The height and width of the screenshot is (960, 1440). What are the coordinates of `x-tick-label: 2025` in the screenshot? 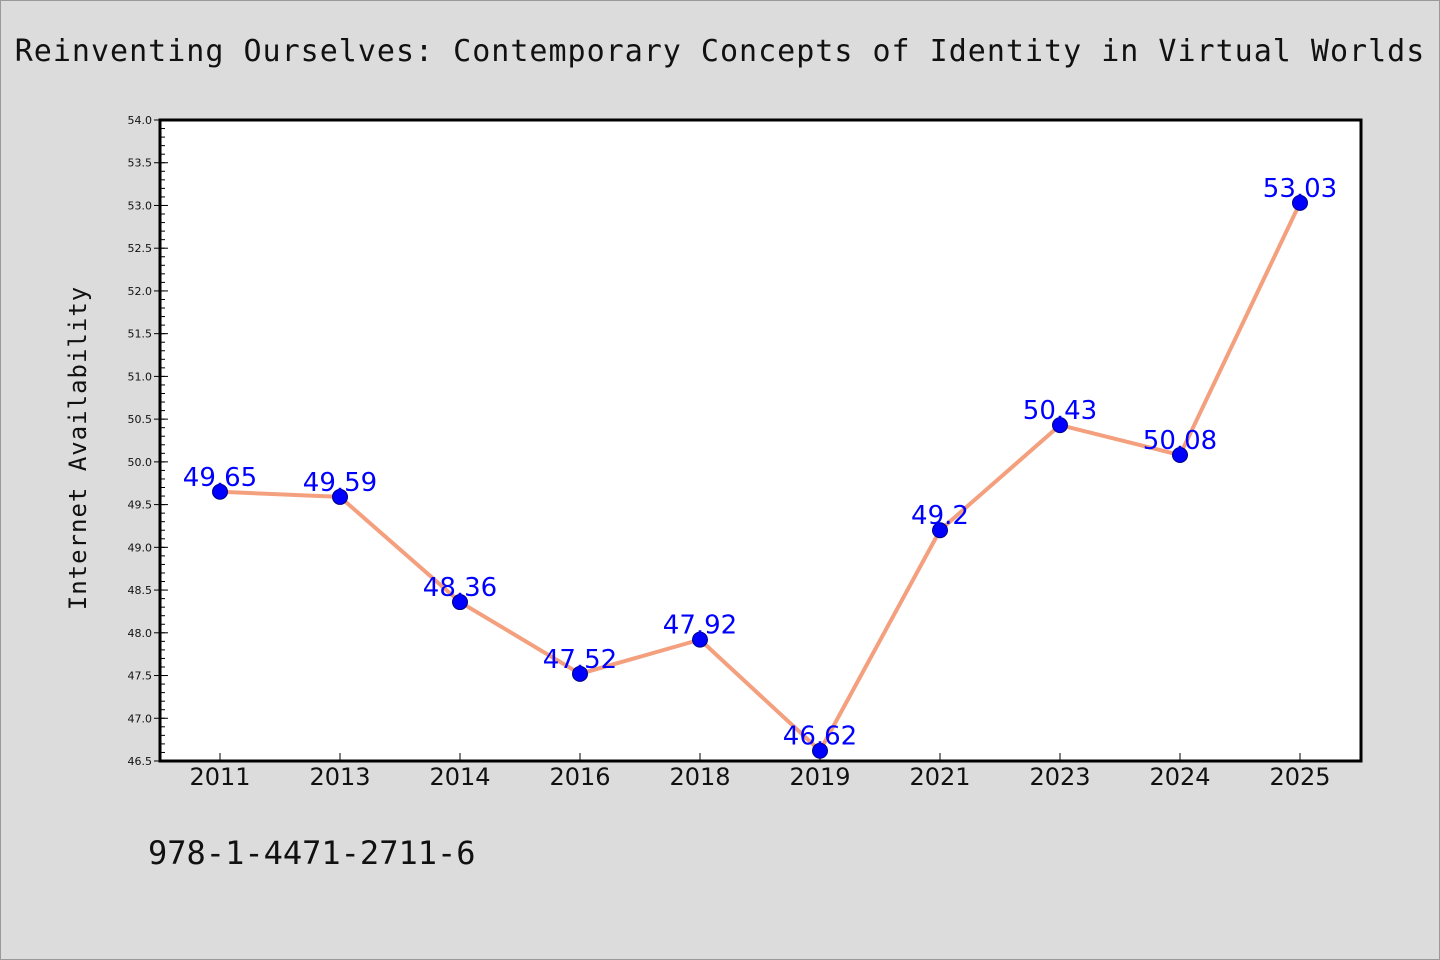 It's located at (1299, 777).